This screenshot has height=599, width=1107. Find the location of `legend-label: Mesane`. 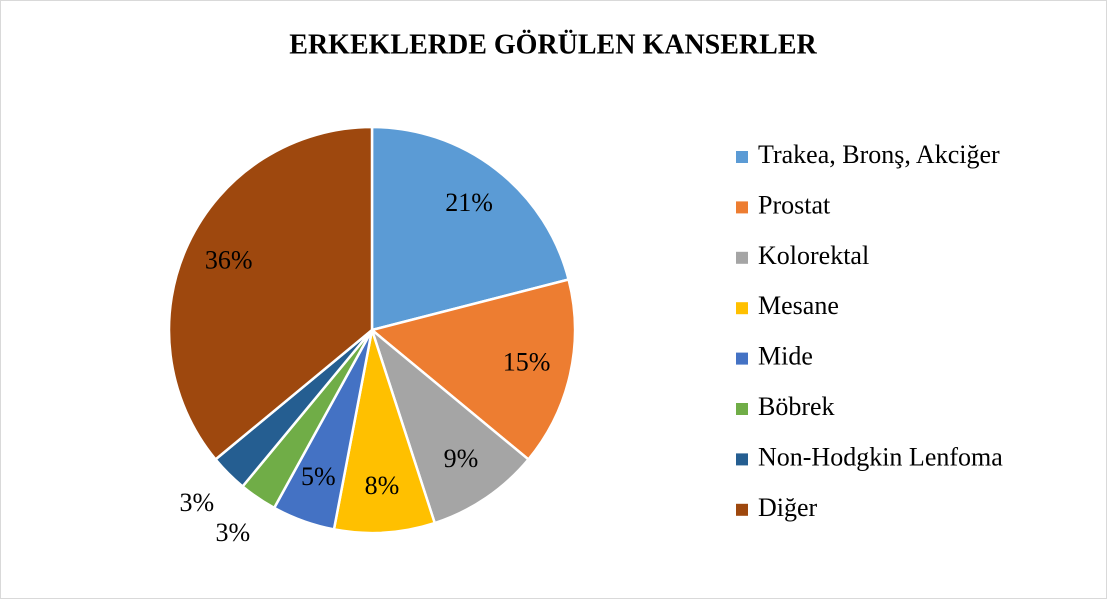

legend-label: Mesane is located at coordinates (798, 305).